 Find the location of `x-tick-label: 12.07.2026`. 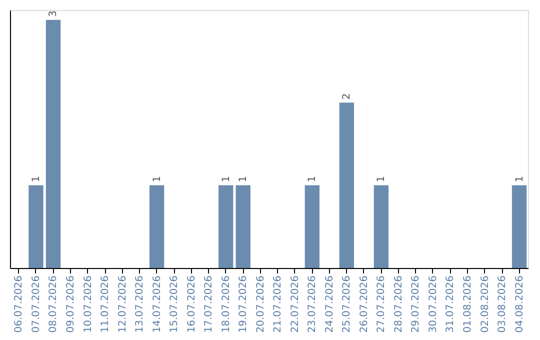

x-tick-label: 12.07.2026 is located at coordinates (122, 304).